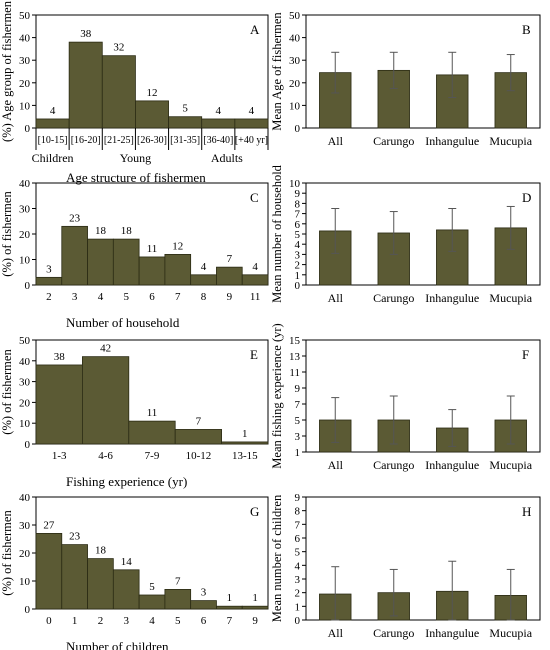  Describe the element at coordinates (298, 235) in the screenshot. I see `y-tick-label: 5` at that location.